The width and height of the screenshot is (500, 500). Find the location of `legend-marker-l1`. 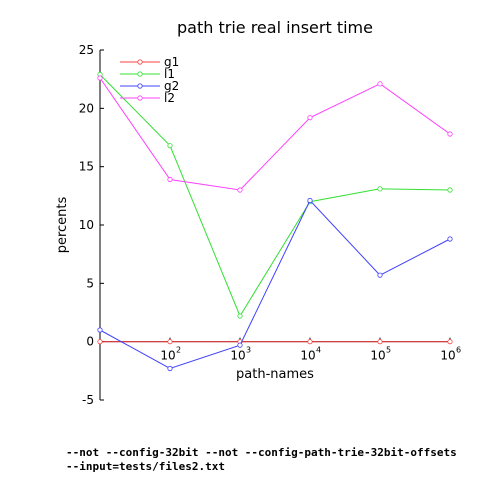

legend-marker-l1 is located at coordinates (140, 74).